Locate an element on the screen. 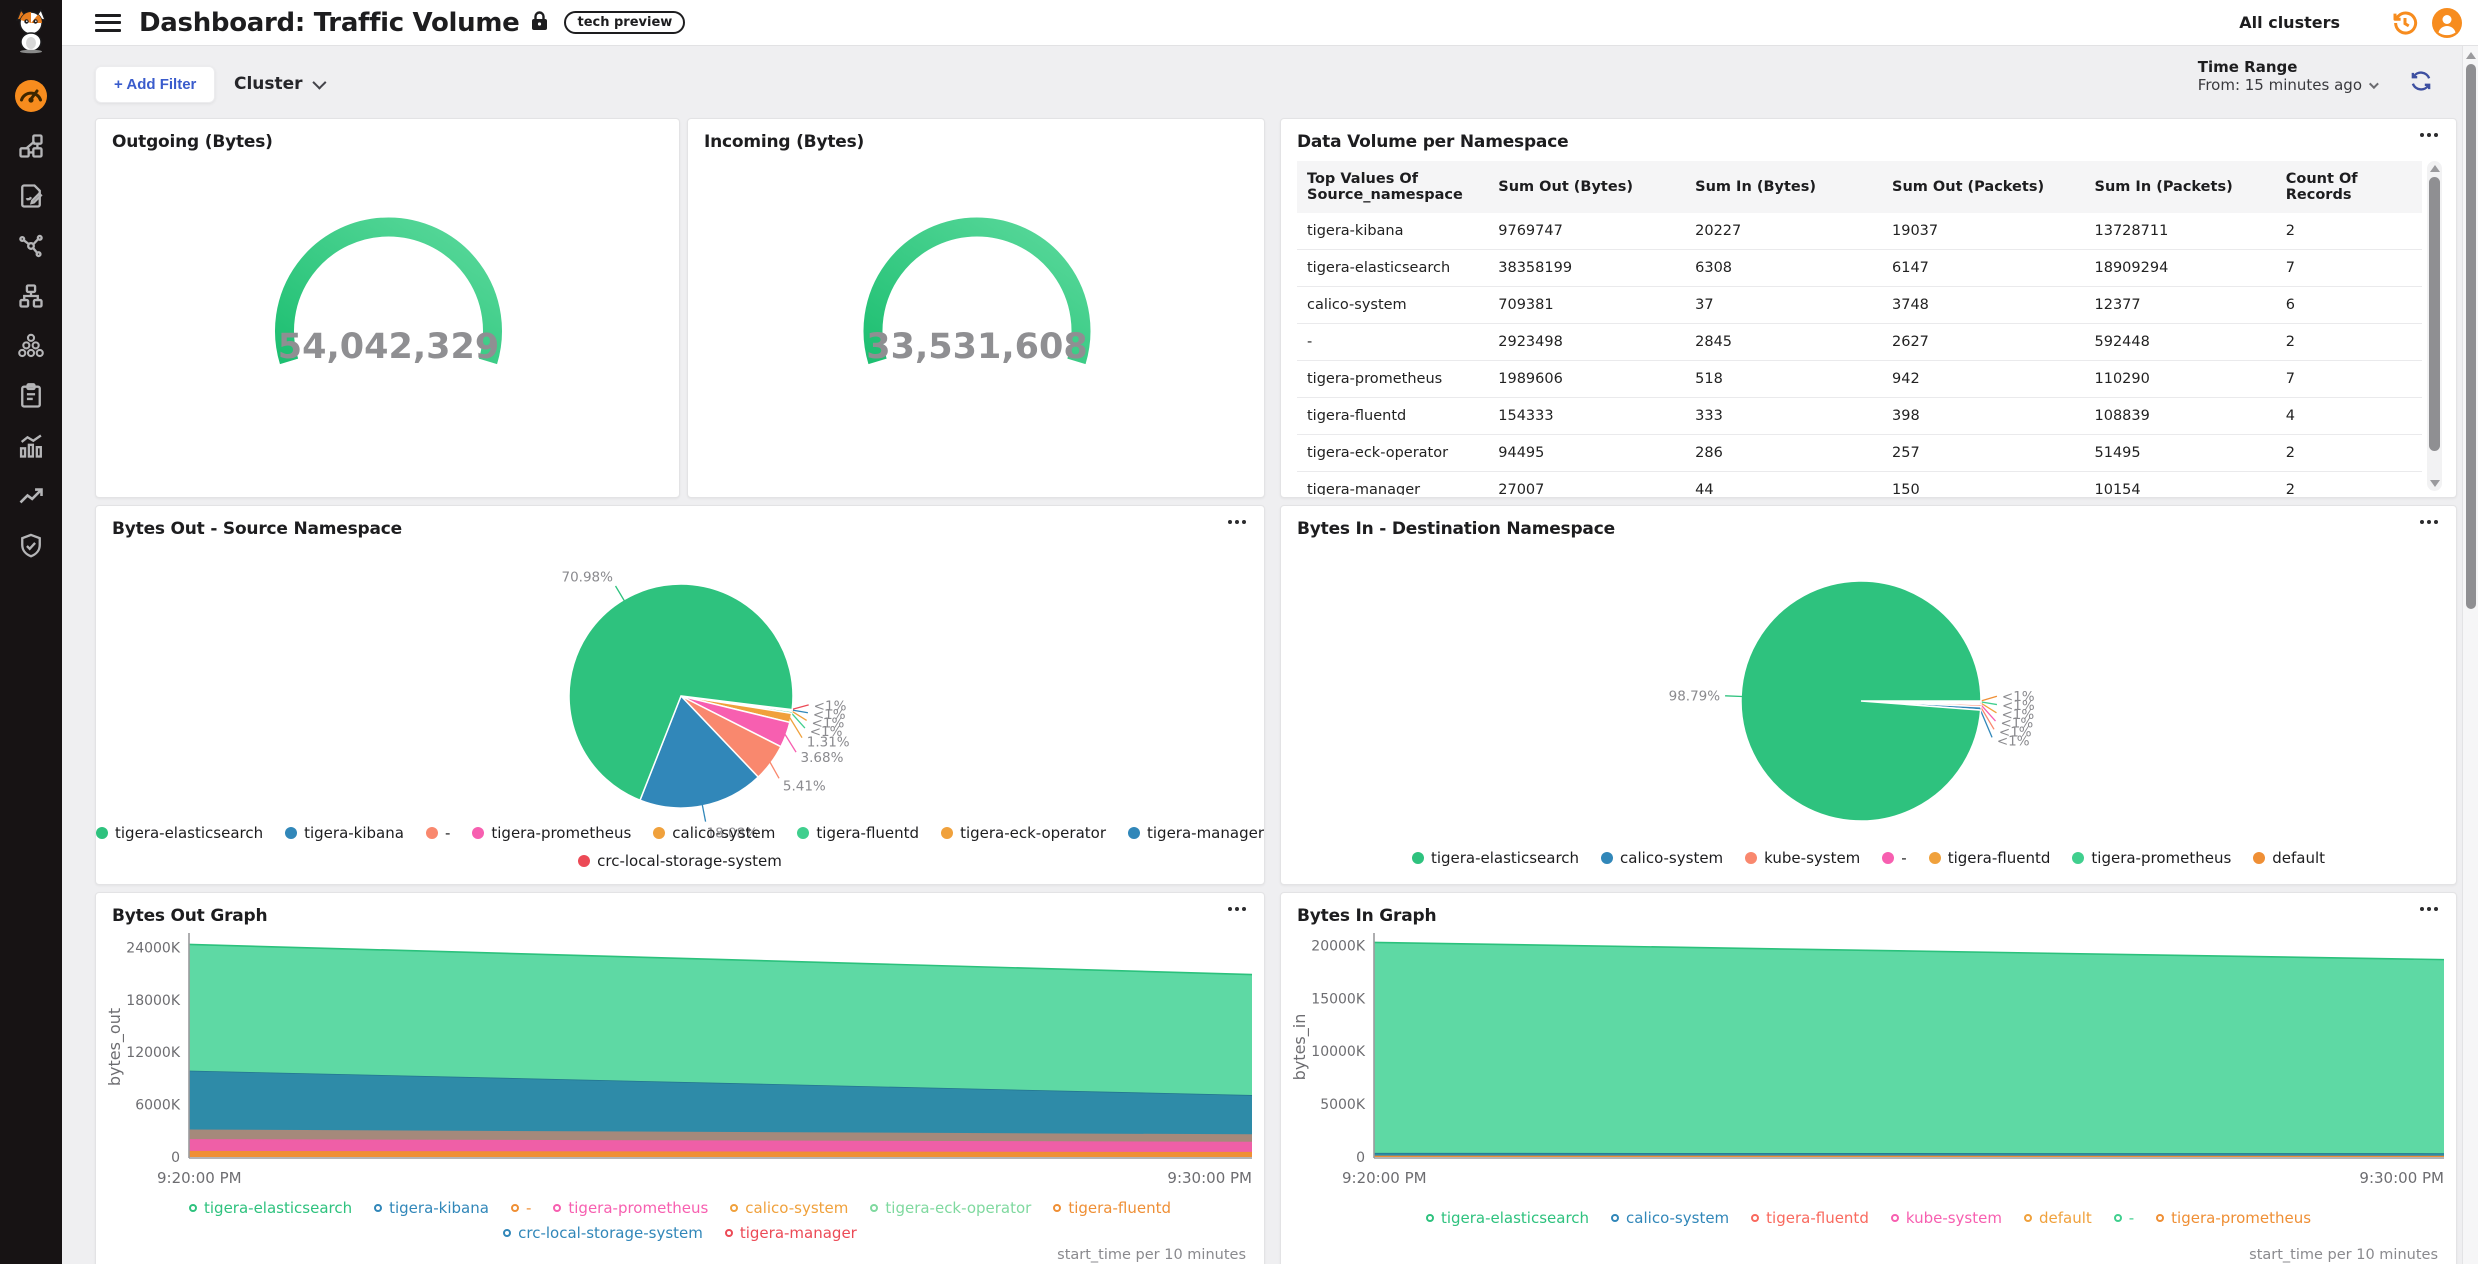 The width and height of the screenshot is (2478, 1264). all-clusters-selector: All clusters is located at coordinates (2289, 22).